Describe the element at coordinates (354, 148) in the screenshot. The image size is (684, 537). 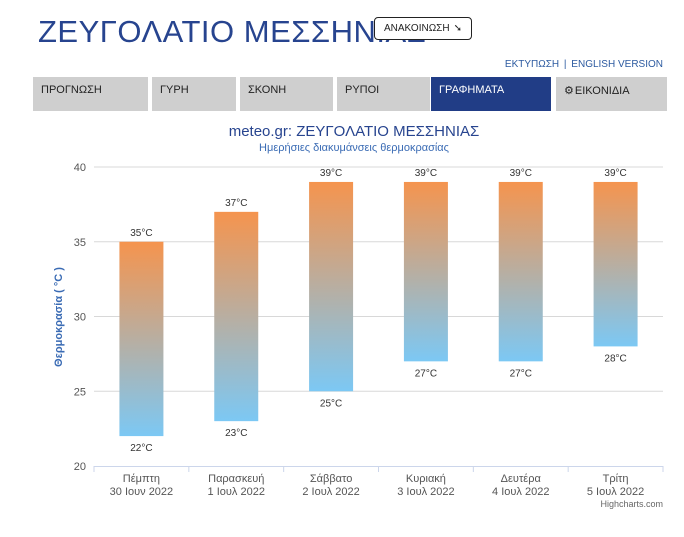
I see `chart-subtitle: Ημερήσιες διακυμάνσεις θερμοκρασίας` at that location.